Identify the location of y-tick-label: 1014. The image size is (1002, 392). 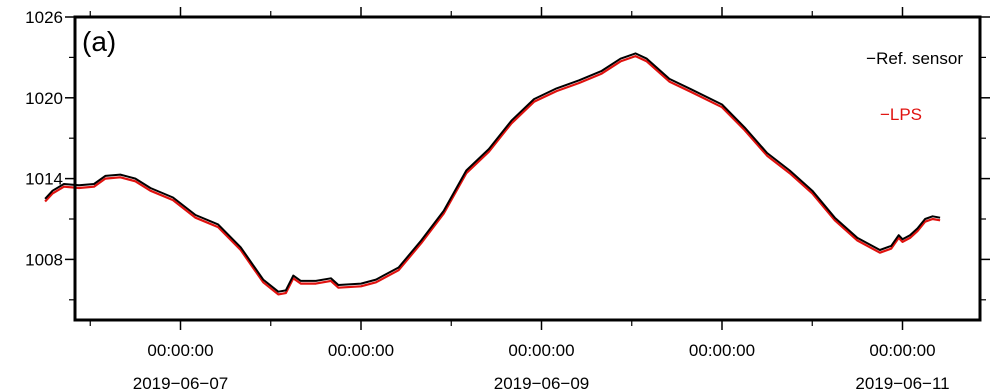
(44, 179).